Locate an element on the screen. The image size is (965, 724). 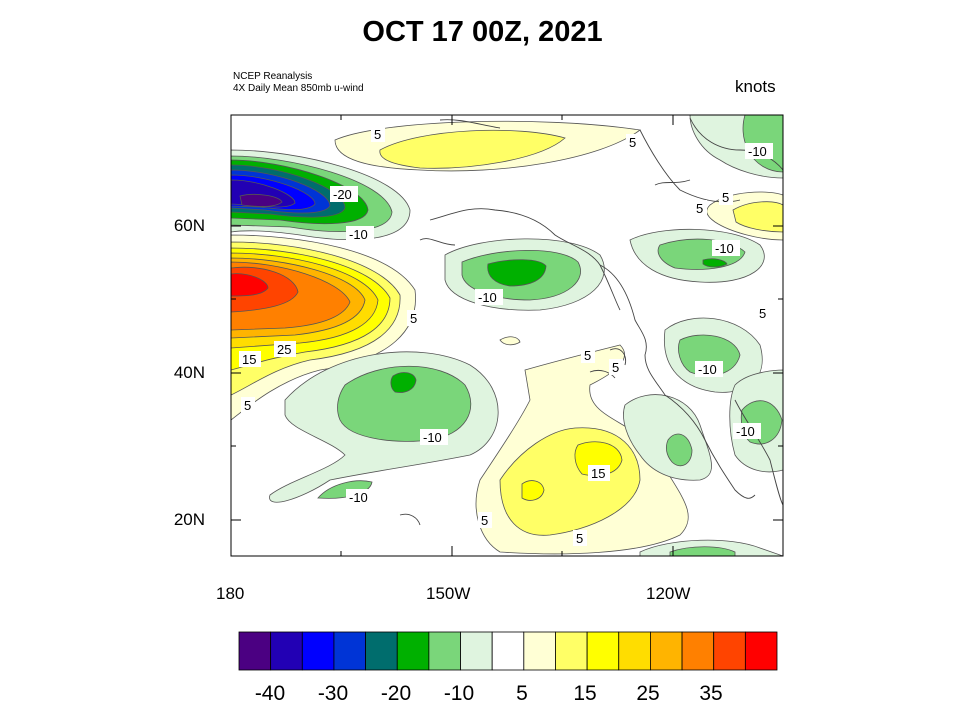
lat-label-40n: 40N is located at coordinates (189, 372).